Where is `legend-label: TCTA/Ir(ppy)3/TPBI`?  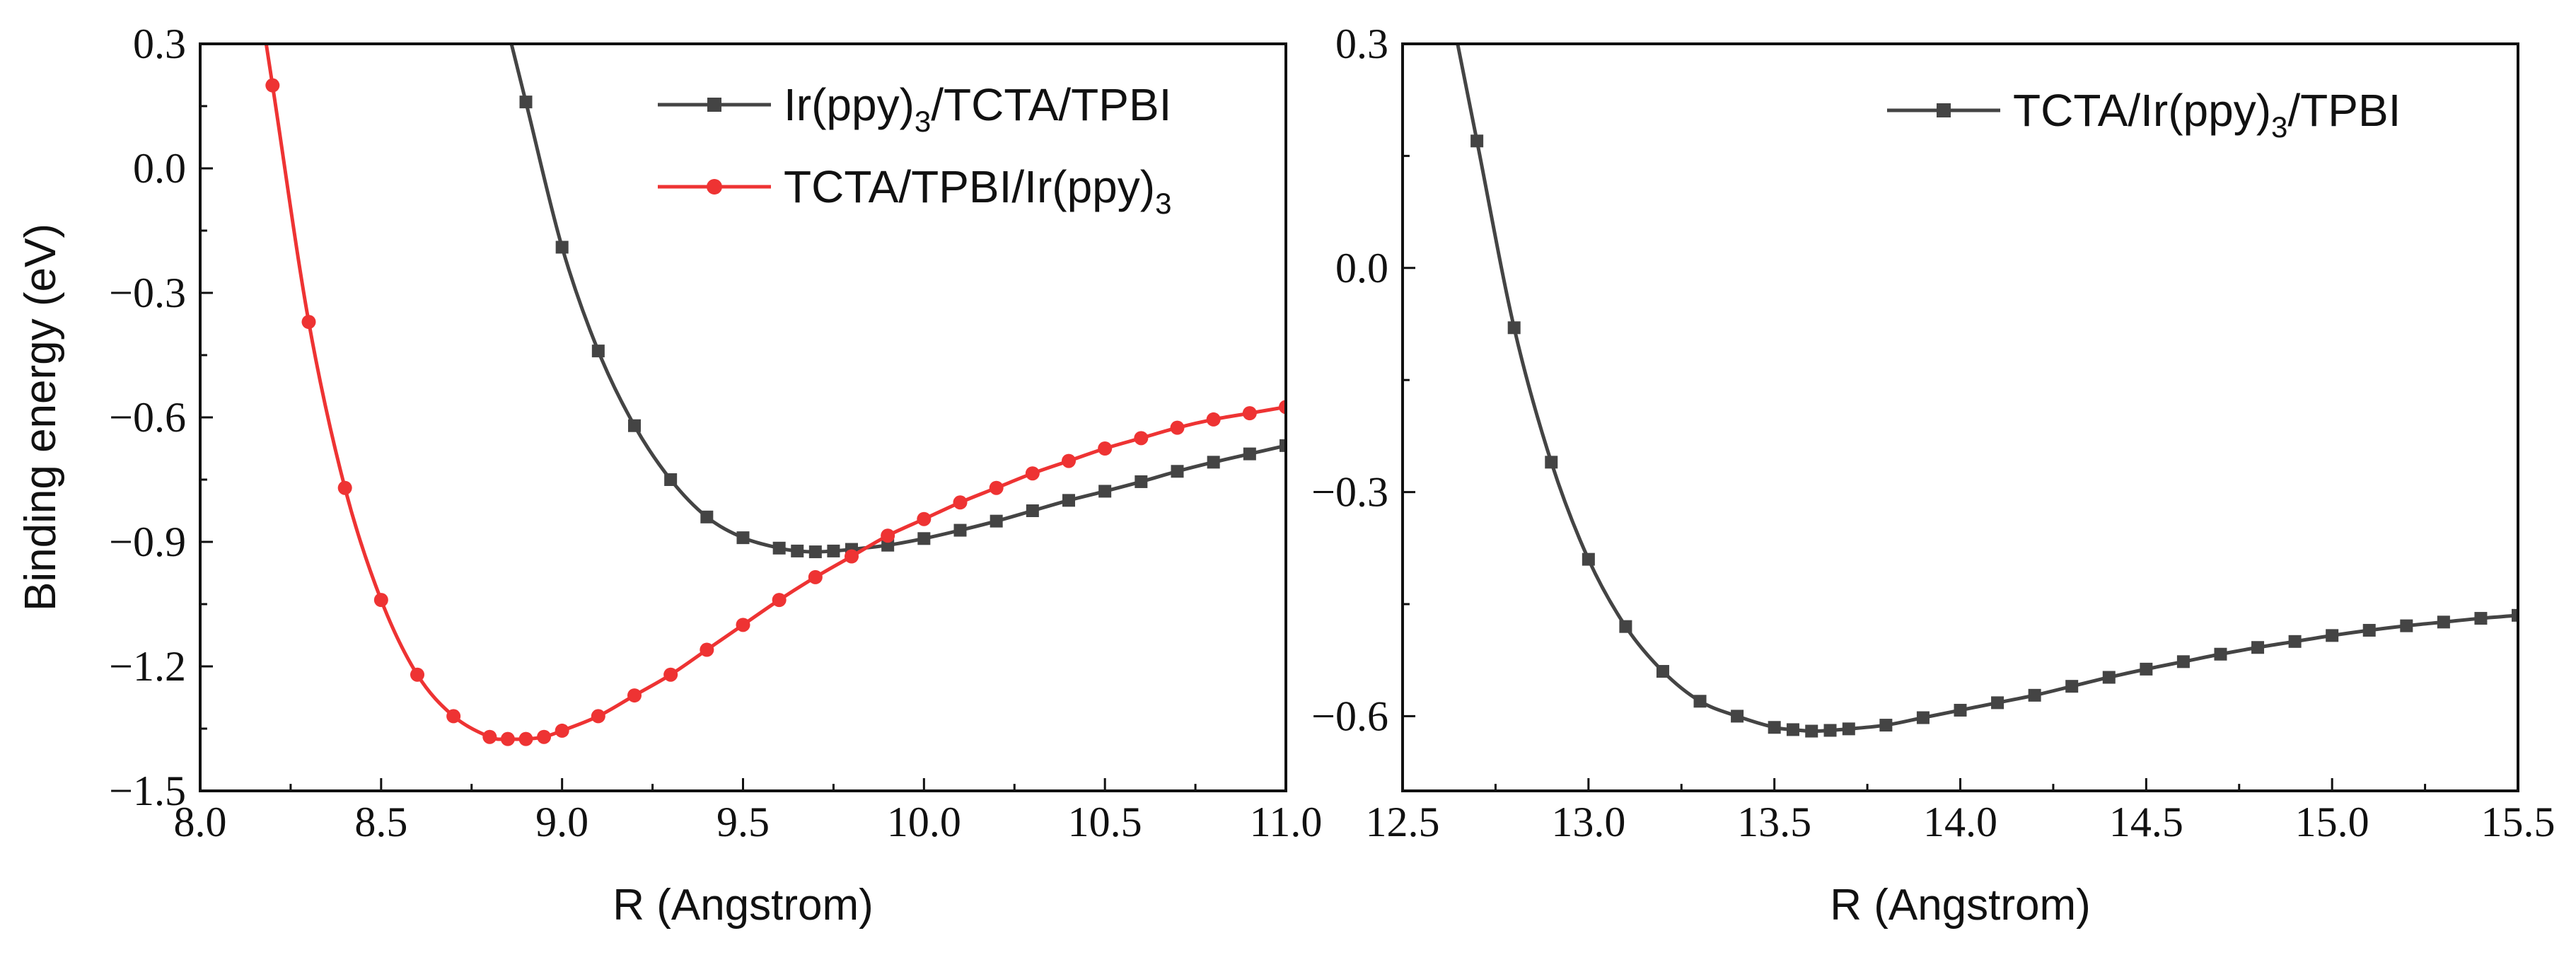
legend-label: TCTA/Ir(ppy)3/TPBI is located at coordinates (2207, 114).